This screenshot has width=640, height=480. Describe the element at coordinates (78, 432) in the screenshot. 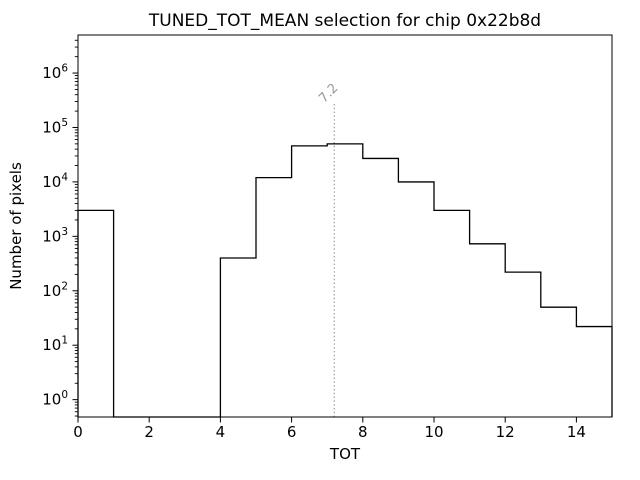

I see `x-tick-label: 0` at that location.